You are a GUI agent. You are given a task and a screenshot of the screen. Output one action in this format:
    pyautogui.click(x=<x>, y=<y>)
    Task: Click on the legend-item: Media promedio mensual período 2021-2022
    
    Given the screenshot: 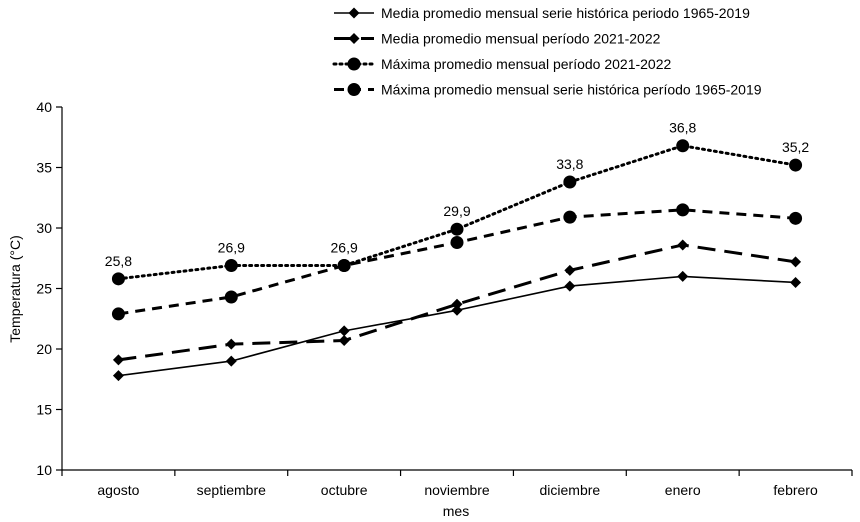 What is the action you would take?
    pyautogui.click(x=497, y=39)
    